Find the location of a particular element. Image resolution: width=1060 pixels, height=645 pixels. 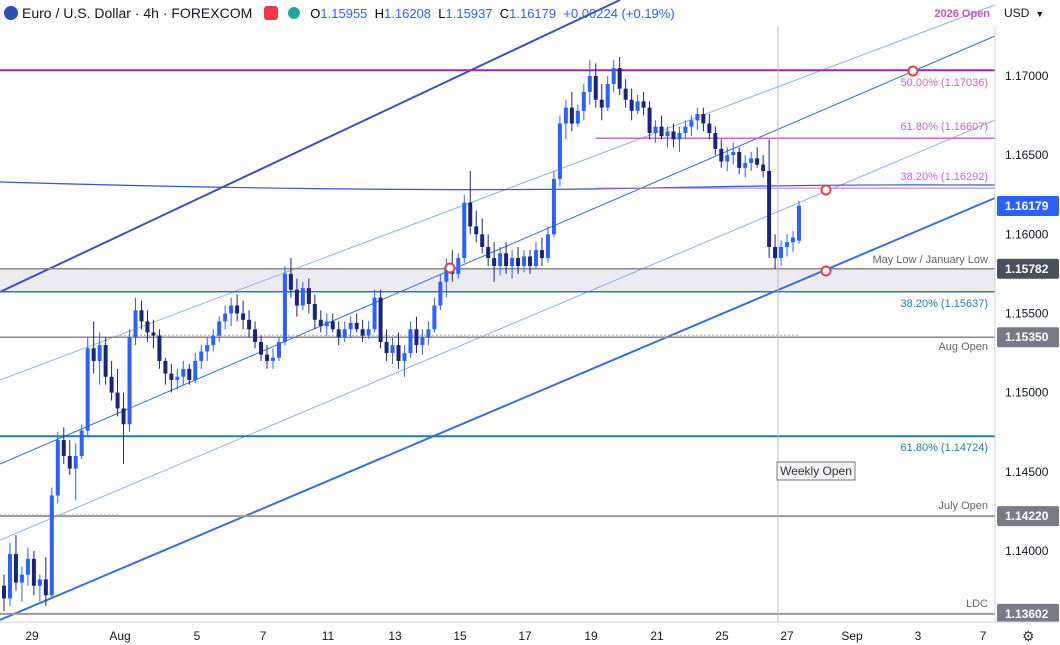

close-value: 1.16179 is located at coordinates (533, 13).